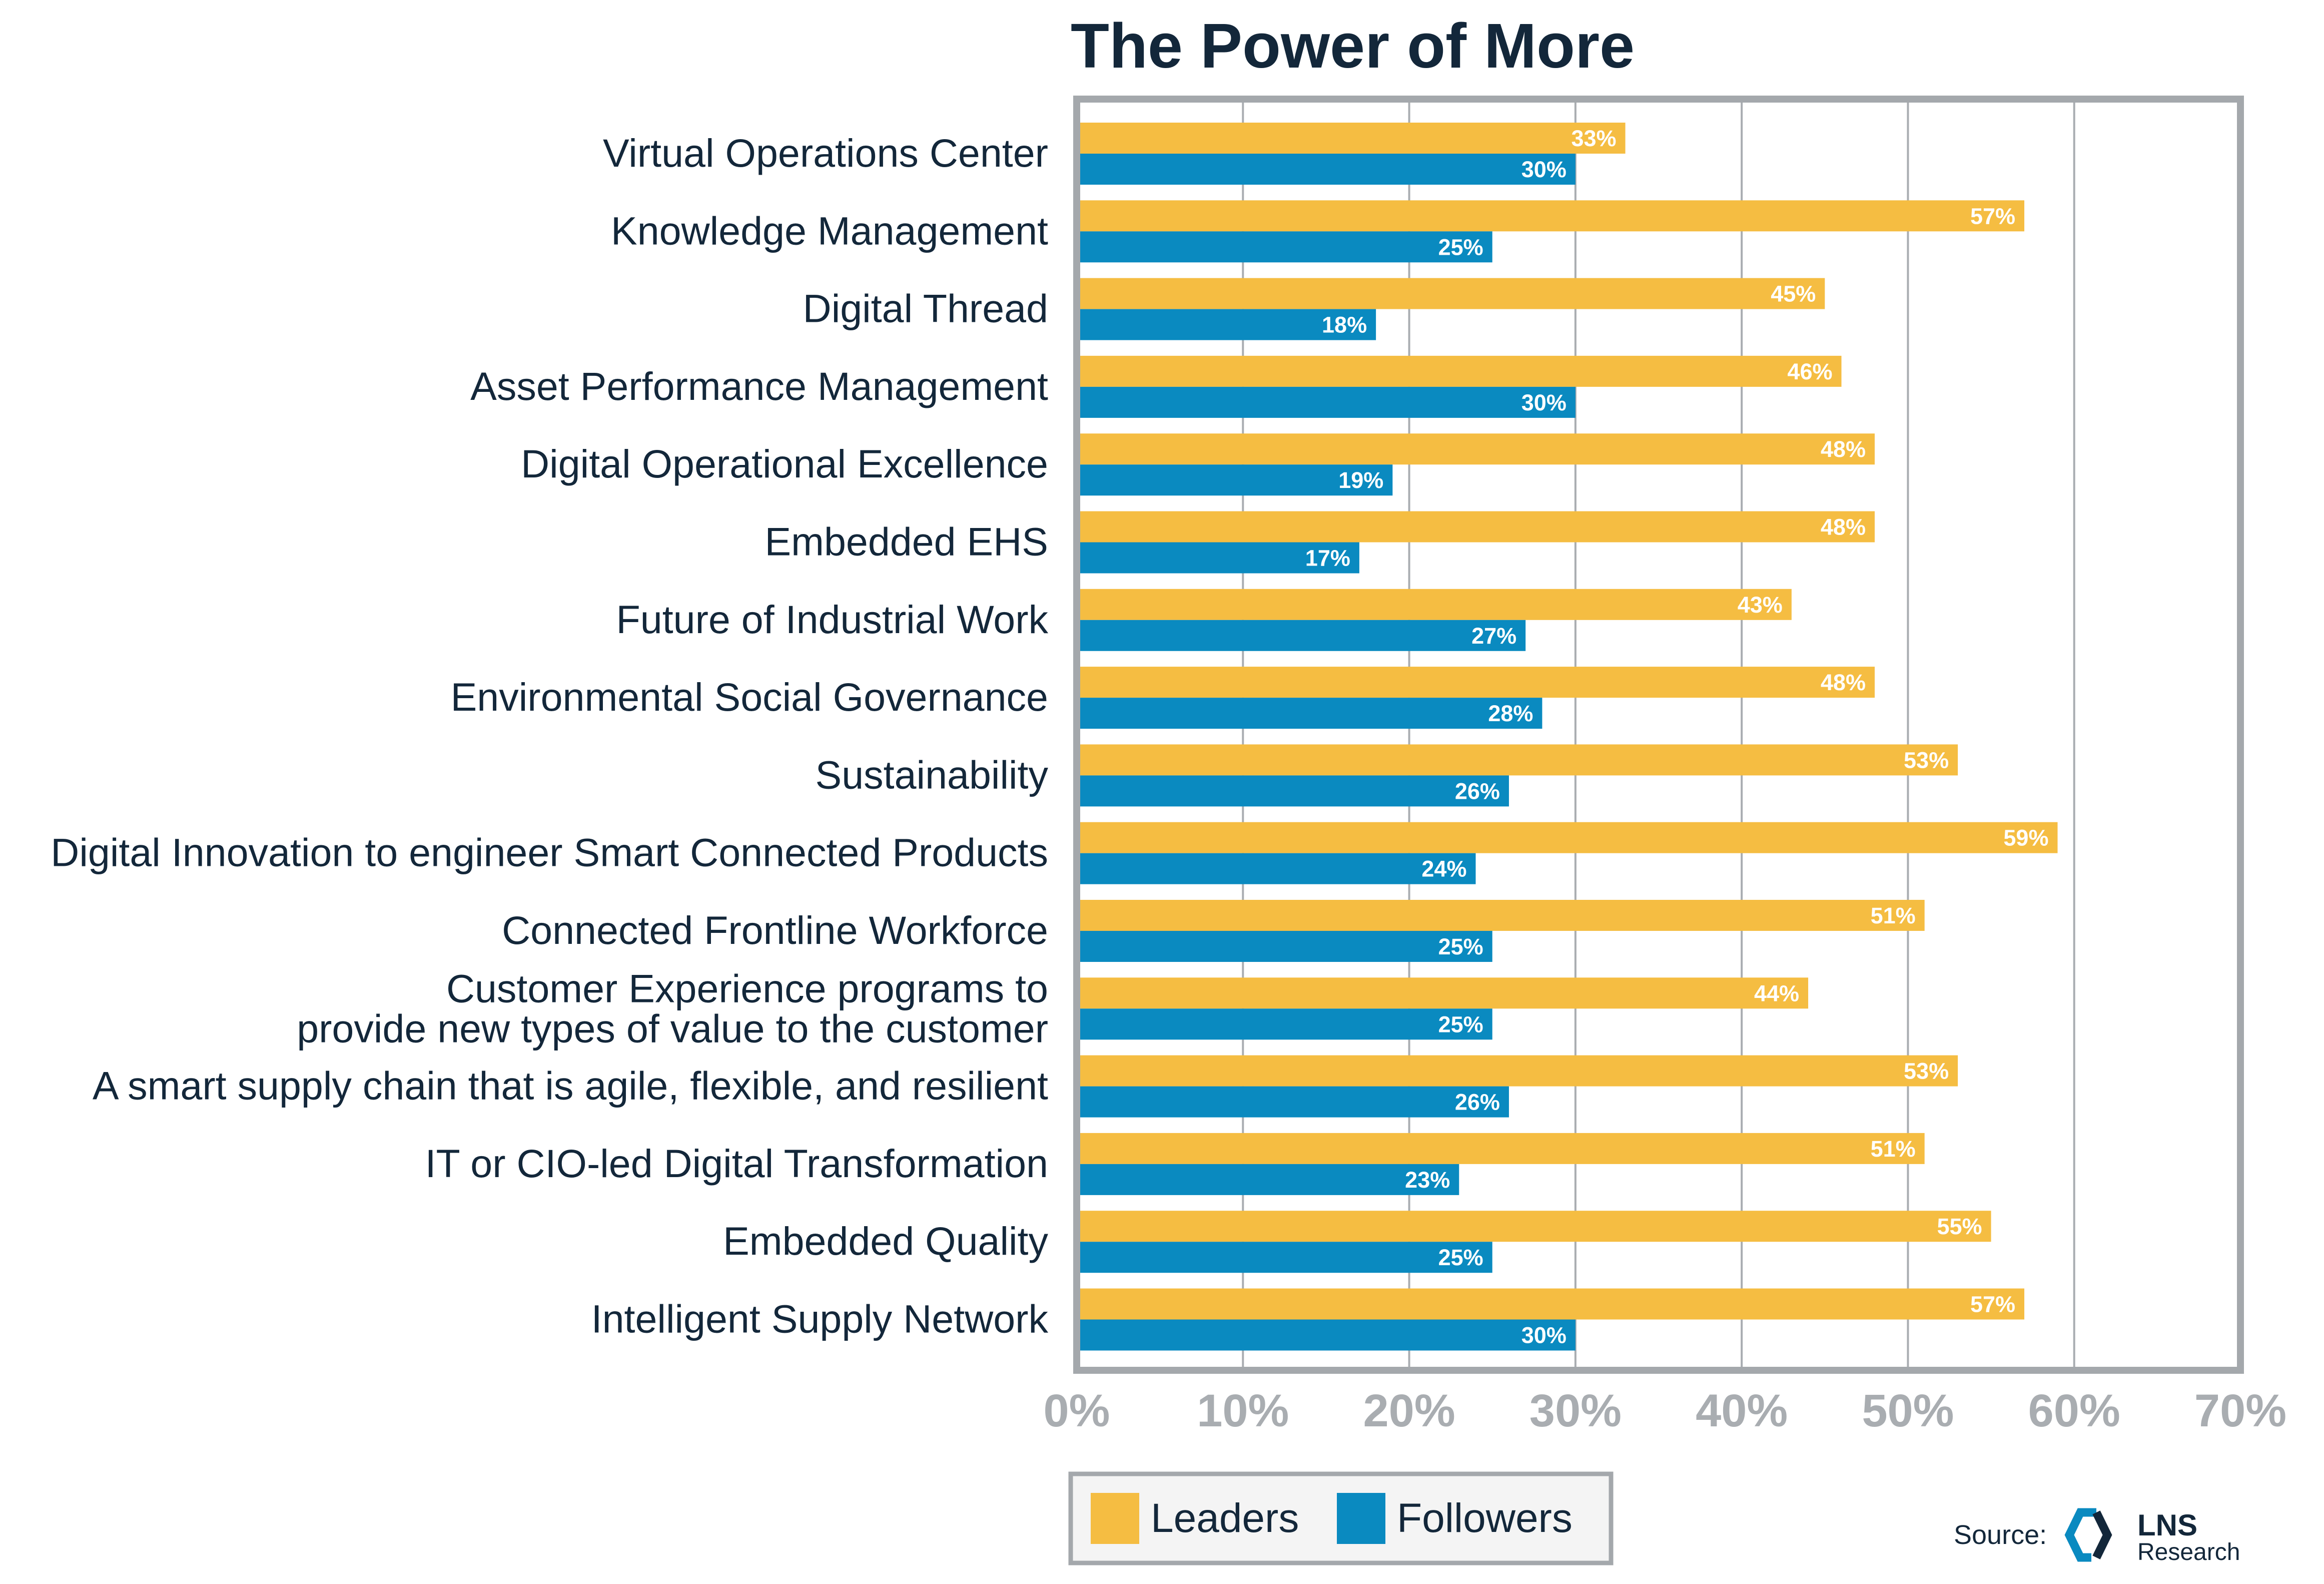 The height and width of the screenshot is (1584, 2324). I want to click on category-label: Digital Operational Excellence, so click(784, 463).